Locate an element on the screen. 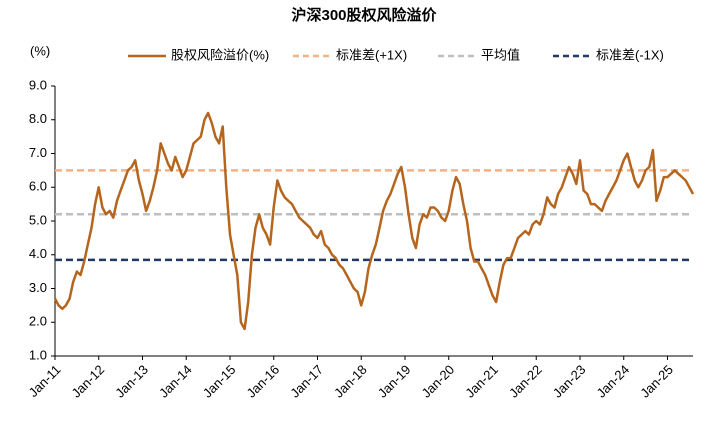 The height and width of the screenshot is (431, 728). x-tick-label: Jan-18 is located at coordinates (350, 381).